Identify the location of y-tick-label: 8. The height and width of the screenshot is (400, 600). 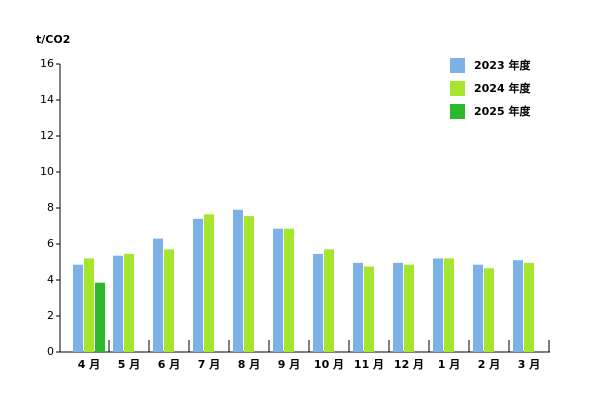
(50, 207).